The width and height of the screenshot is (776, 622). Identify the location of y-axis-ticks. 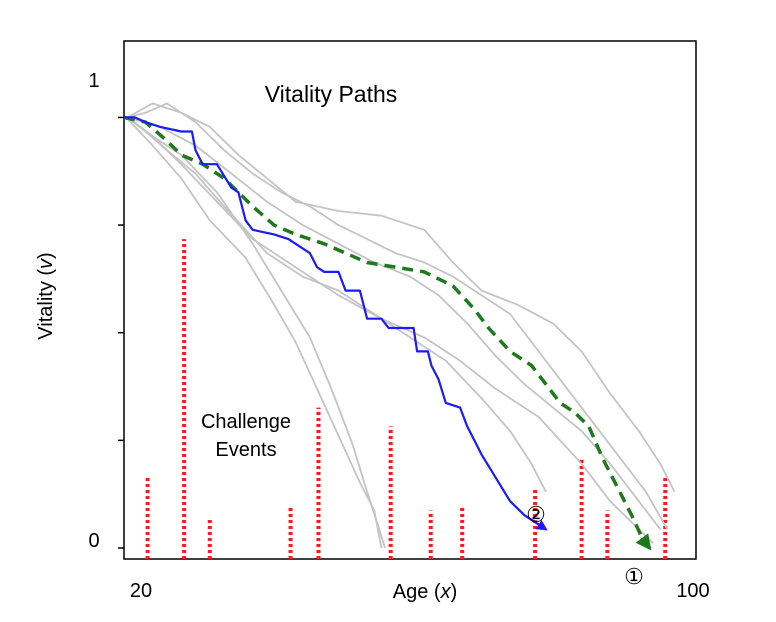
(121, 332).